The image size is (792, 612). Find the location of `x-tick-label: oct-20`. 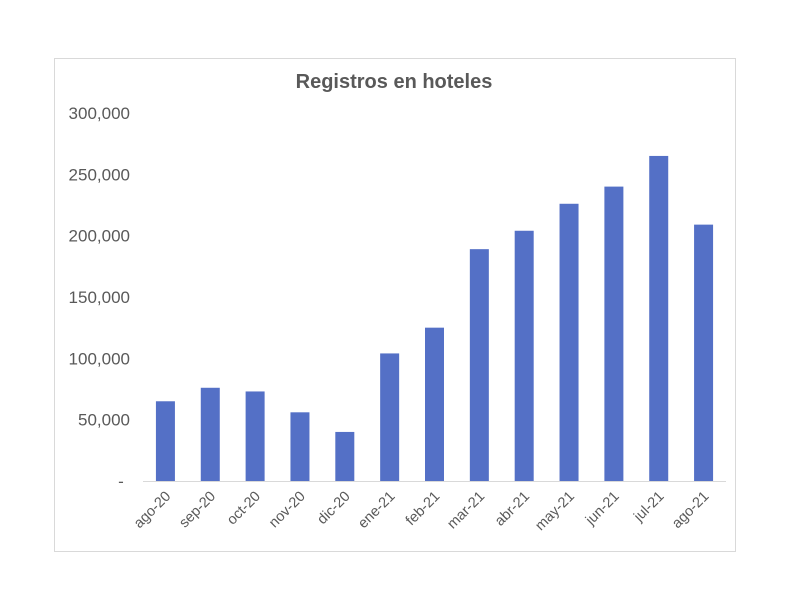

x-tick-label: oct-20 is located at coordinates (244, 509).